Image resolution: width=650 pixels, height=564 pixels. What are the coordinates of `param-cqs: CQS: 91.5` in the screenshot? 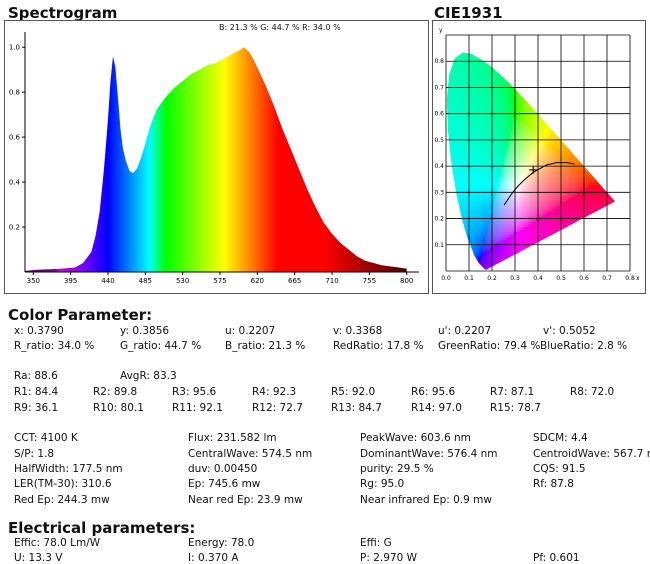 It's located at (559, 469).